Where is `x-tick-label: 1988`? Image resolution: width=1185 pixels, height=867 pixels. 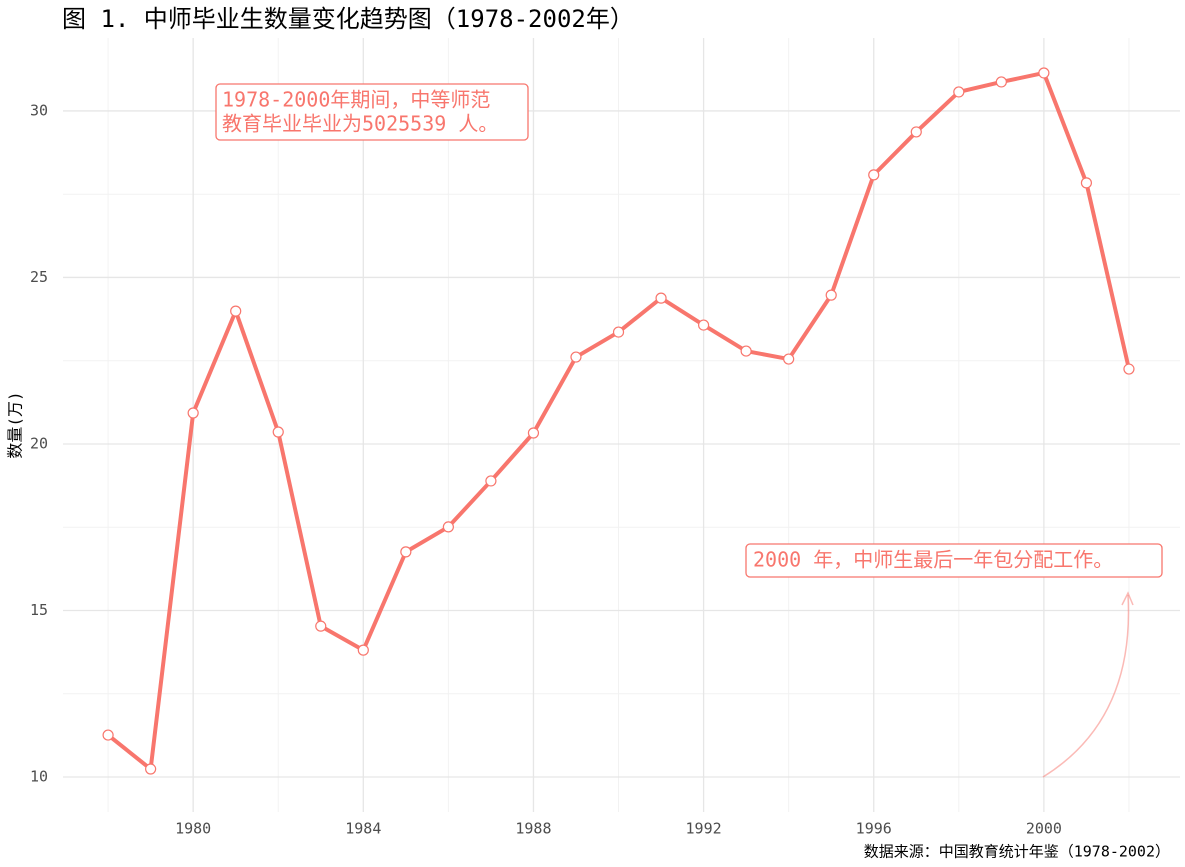
x-tick-label: 1988 is located at coordinates (533, 829).